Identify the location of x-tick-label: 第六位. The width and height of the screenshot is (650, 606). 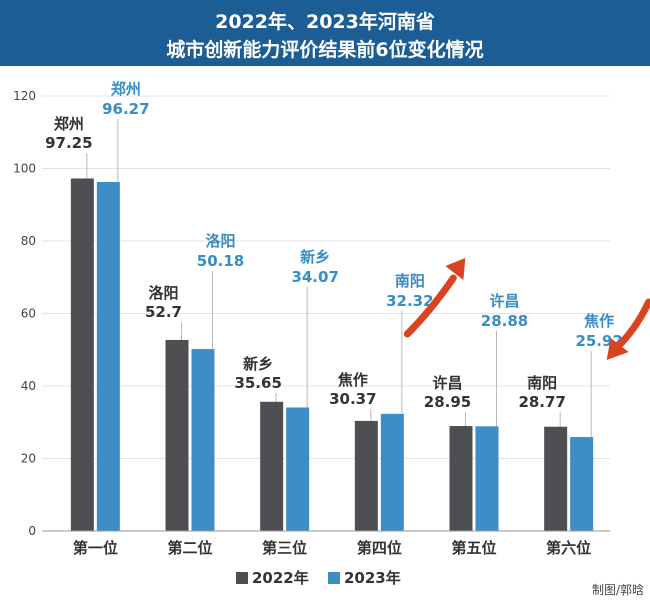
(568, 548).